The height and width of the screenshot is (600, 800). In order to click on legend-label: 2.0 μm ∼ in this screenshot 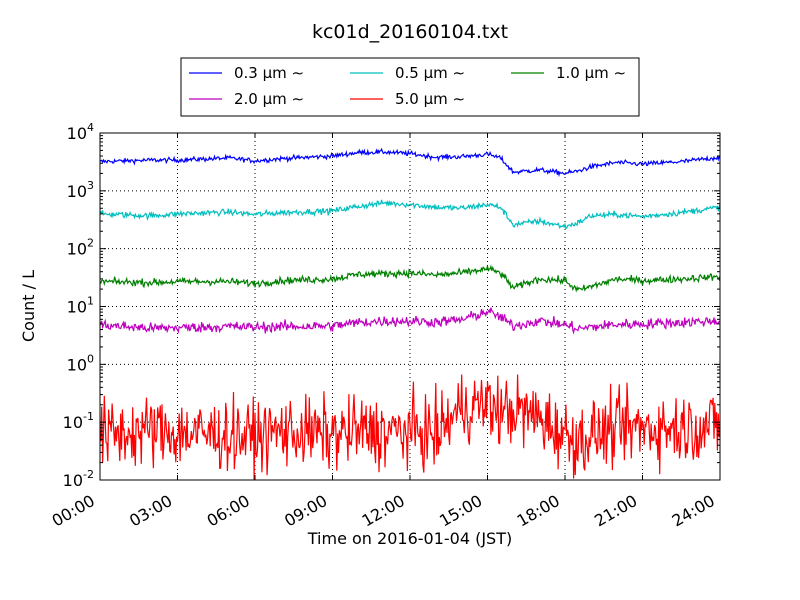, I will do `click(269, 99)`.